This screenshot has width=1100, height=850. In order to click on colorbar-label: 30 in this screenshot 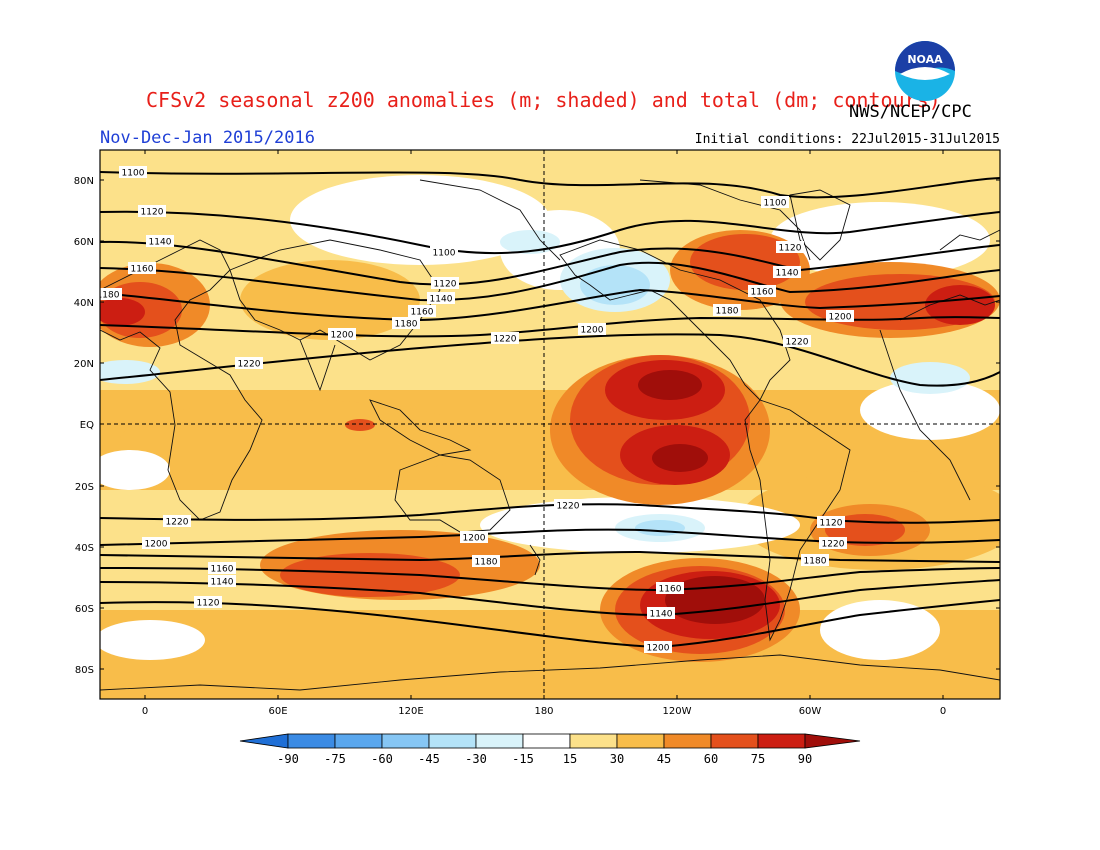, I will do `click(617, 759)`.